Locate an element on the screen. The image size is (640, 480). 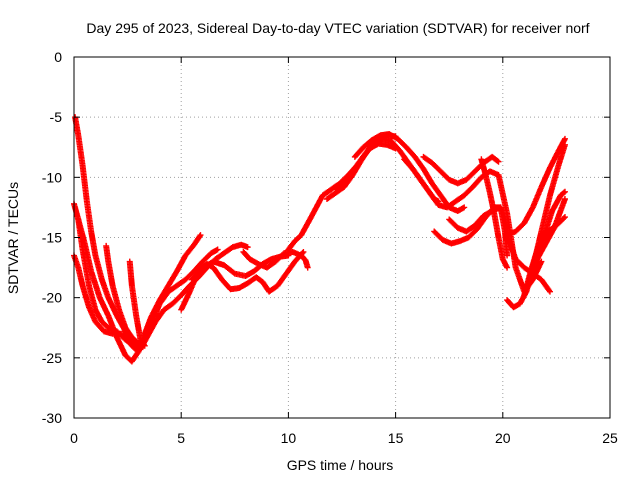
y-tick-label: -25 is located at coordinates (52, 358).